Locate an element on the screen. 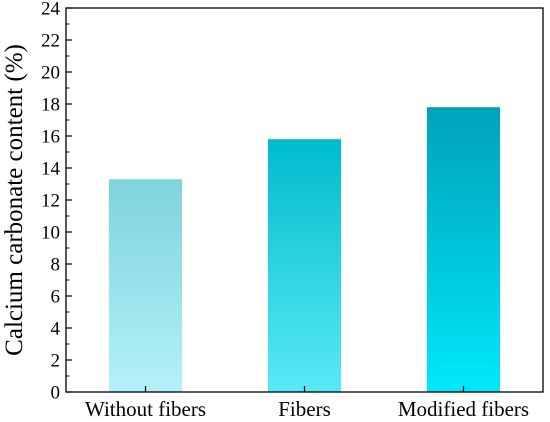 Image resolution: width=550 pixels, height=422 pixels. bar-fibers is located at coordinates (304, 265).